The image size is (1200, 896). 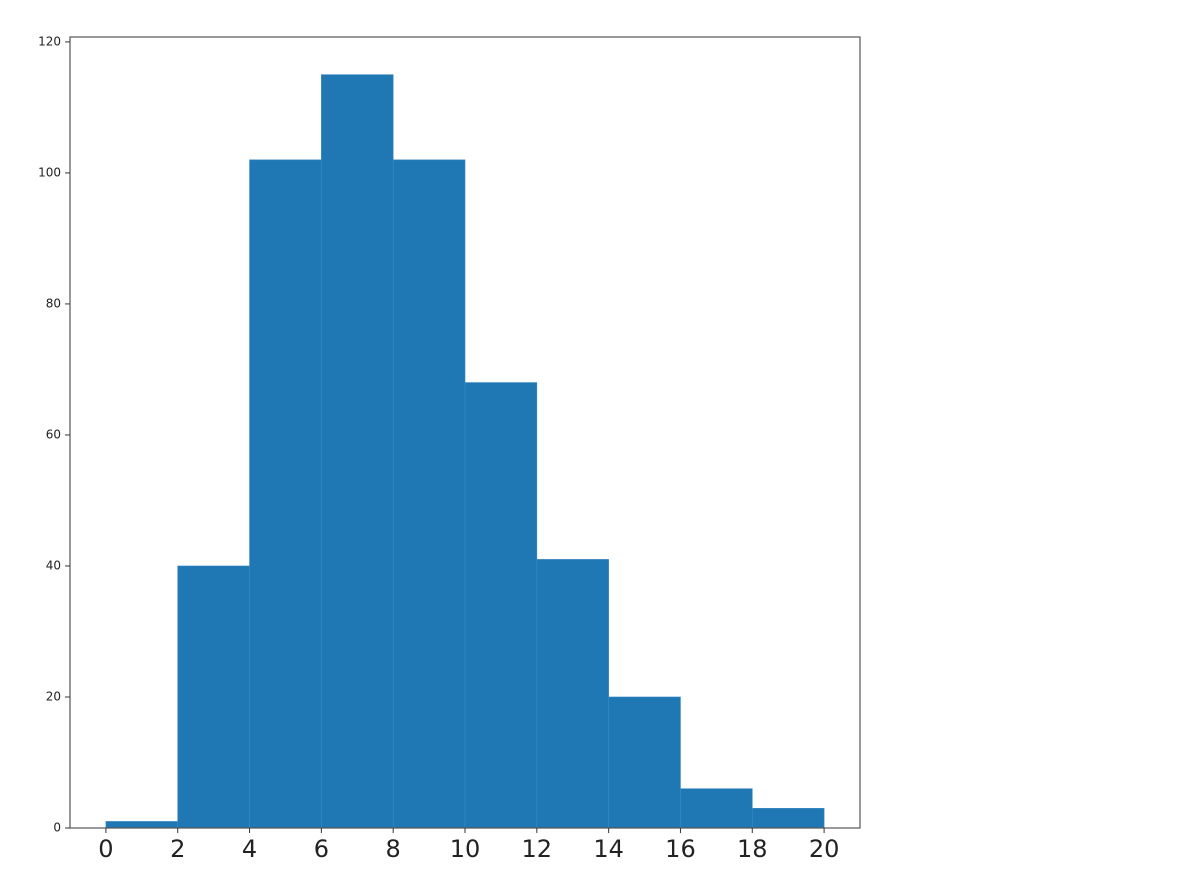 What do you see at coordinates (824, 849) in the screenshot?
I see `x-tick-label: 20` at bounding box center [824, 849].